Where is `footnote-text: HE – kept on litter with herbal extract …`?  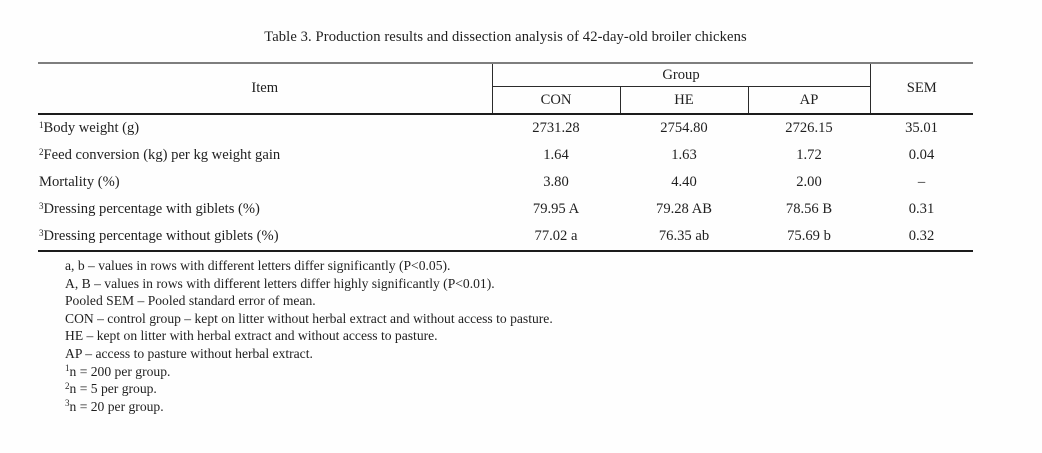
footnote-text: HE – kept on litter with herbal extract … is located at coordinates (251, 336).